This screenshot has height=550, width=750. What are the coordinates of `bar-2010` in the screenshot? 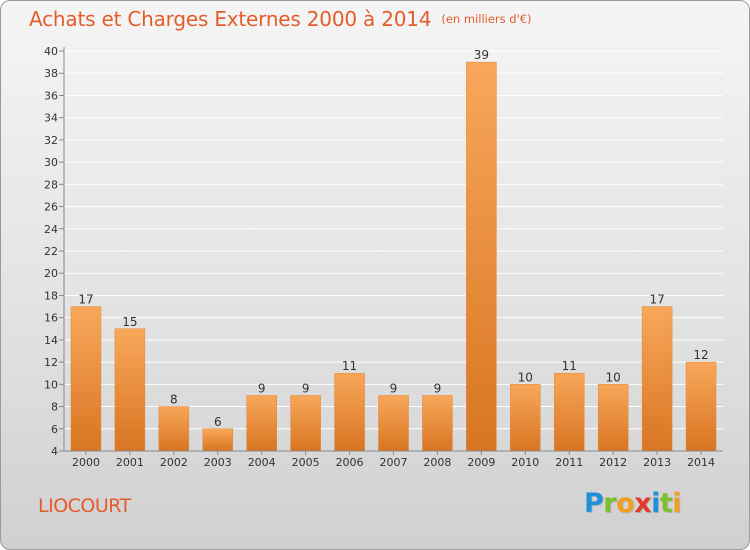 It's located at (525, 418).